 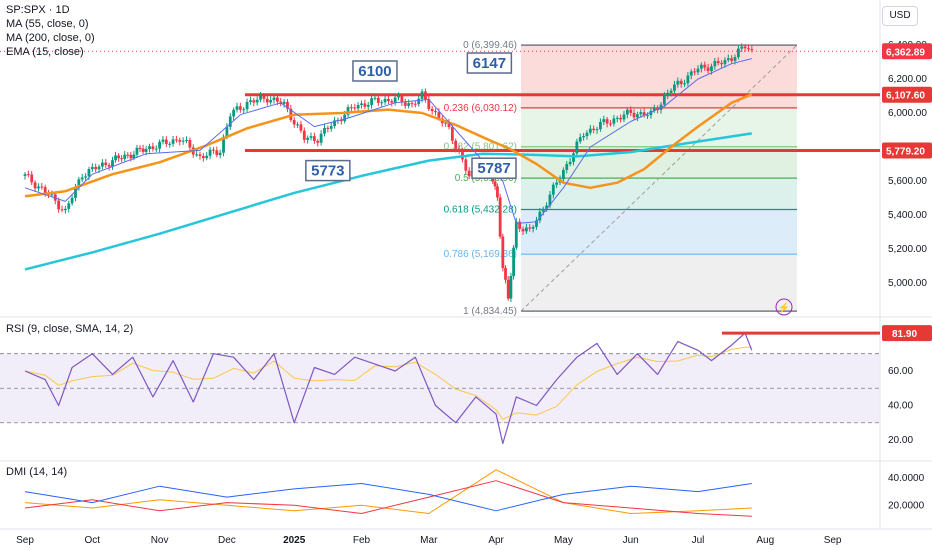 What do you see at coordinates (45, 52) in the screenshot?
I see `ema15-legend: EMA (15, close)` at bounding box center [45, 52].